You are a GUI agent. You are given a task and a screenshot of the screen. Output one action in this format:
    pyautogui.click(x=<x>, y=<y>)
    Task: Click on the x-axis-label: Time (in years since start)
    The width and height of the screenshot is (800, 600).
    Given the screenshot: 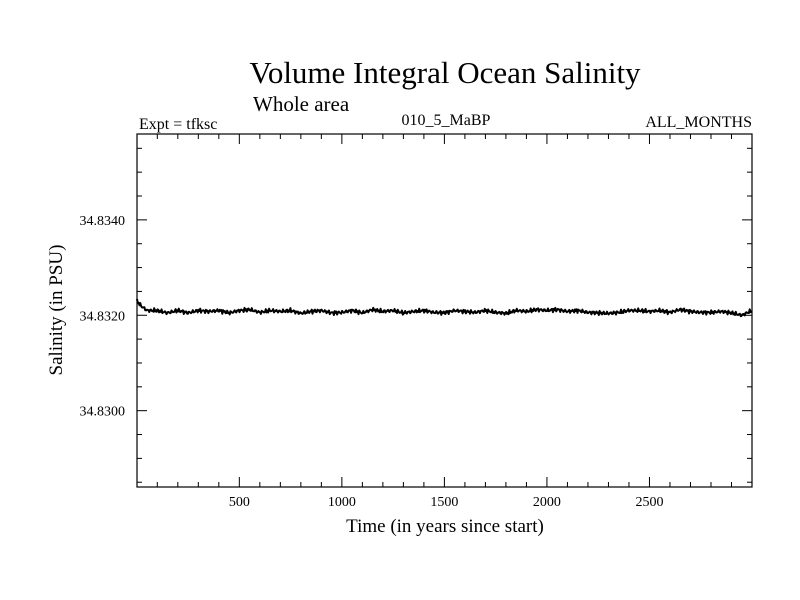 What is the action you would take?
    pyautogui.click(x=445, y=526)
    